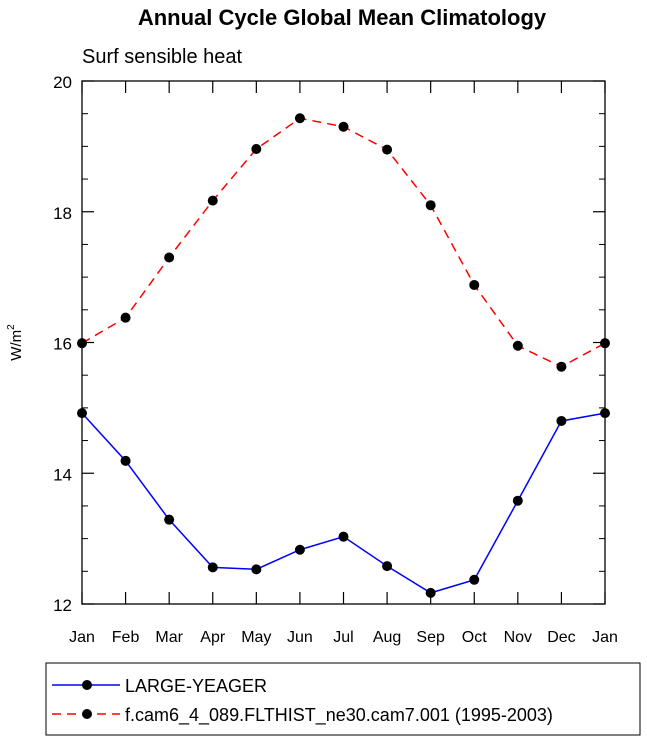  I want to click on x-tick-label: Mar, so click(169, 637).